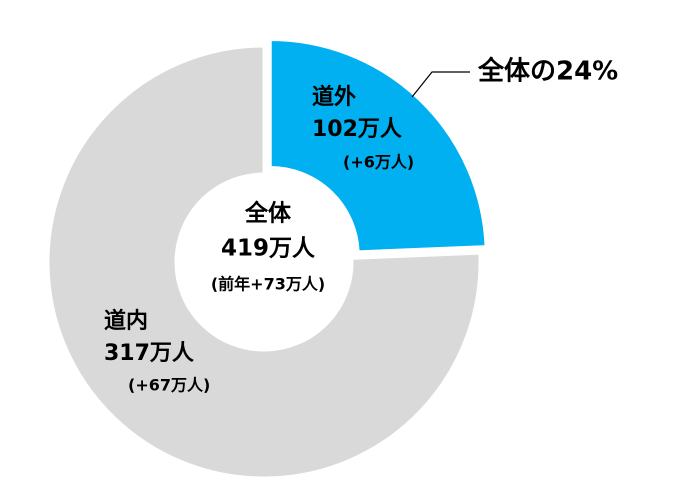  What do you see at coordinates (268, 249) in the screenshot?
I see `center-value: 419万人` at bounding box center [268, 249].